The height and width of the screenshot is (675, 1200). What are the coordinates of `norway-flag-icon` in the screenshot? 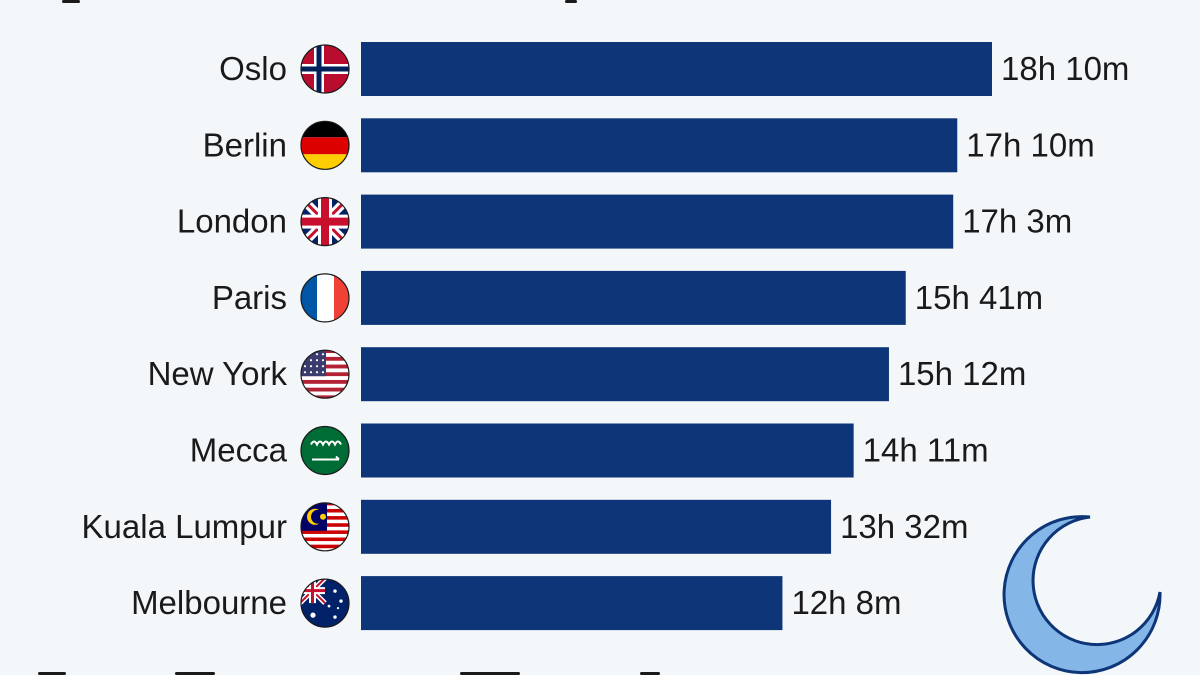 It's located at (325, 69).